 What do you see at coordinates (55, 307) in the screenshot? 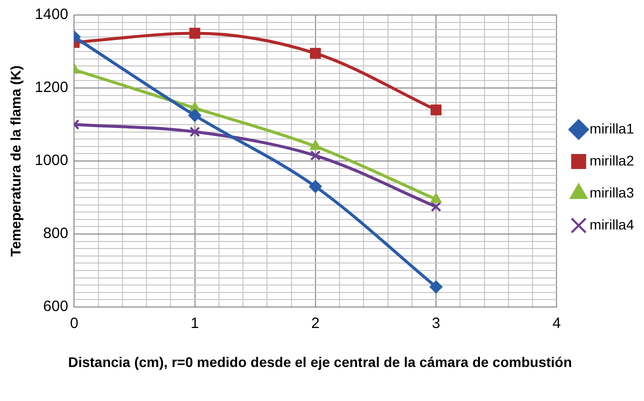
I see `y-tick-label: 600` at bounding box center [55, 307].